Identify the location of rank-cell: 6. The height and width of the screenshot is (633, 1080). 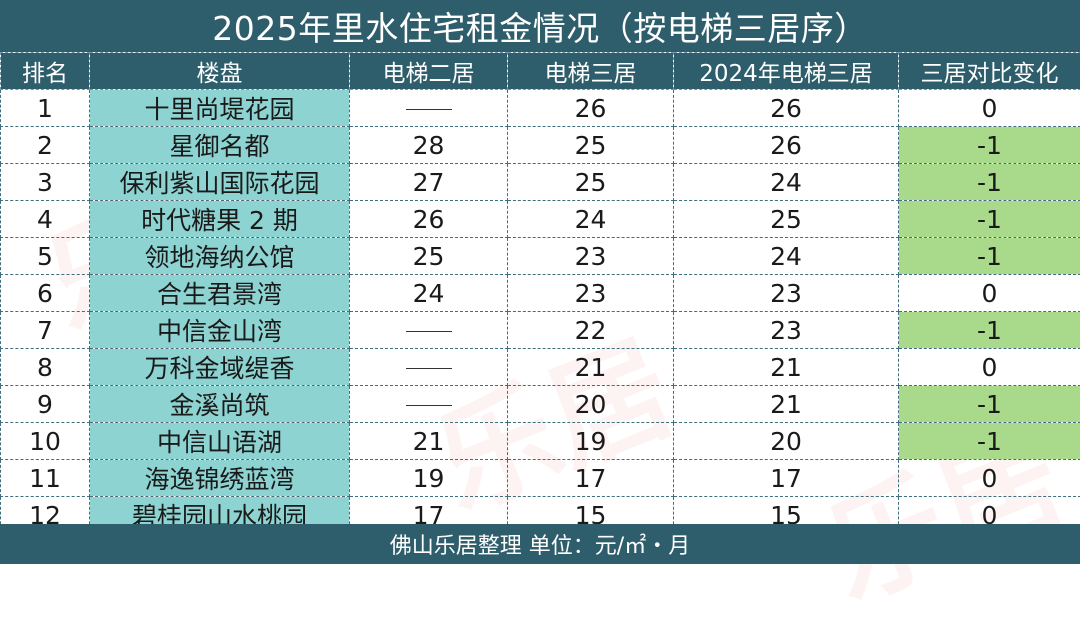
(45, 293).